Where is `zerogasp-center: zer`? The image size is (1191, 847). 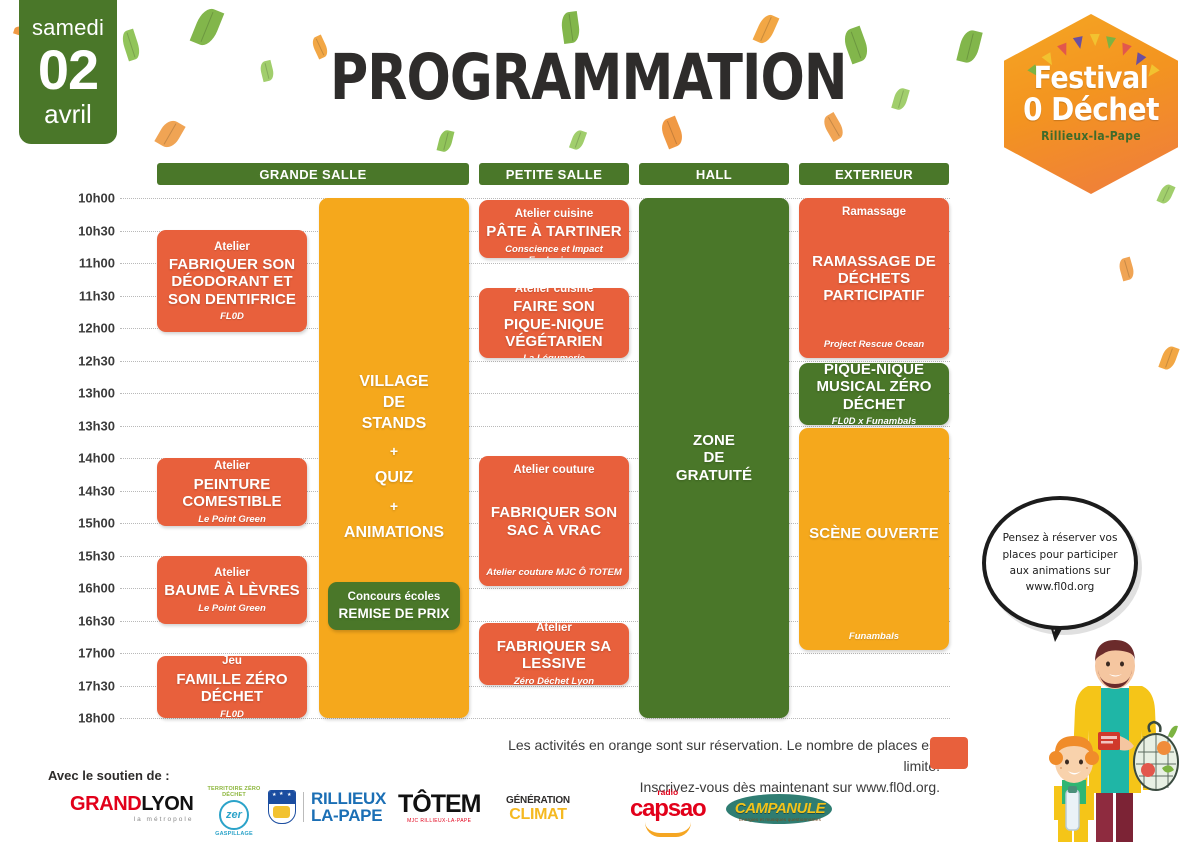
zerogasp-center: zer is located at coordinates (234, 814).